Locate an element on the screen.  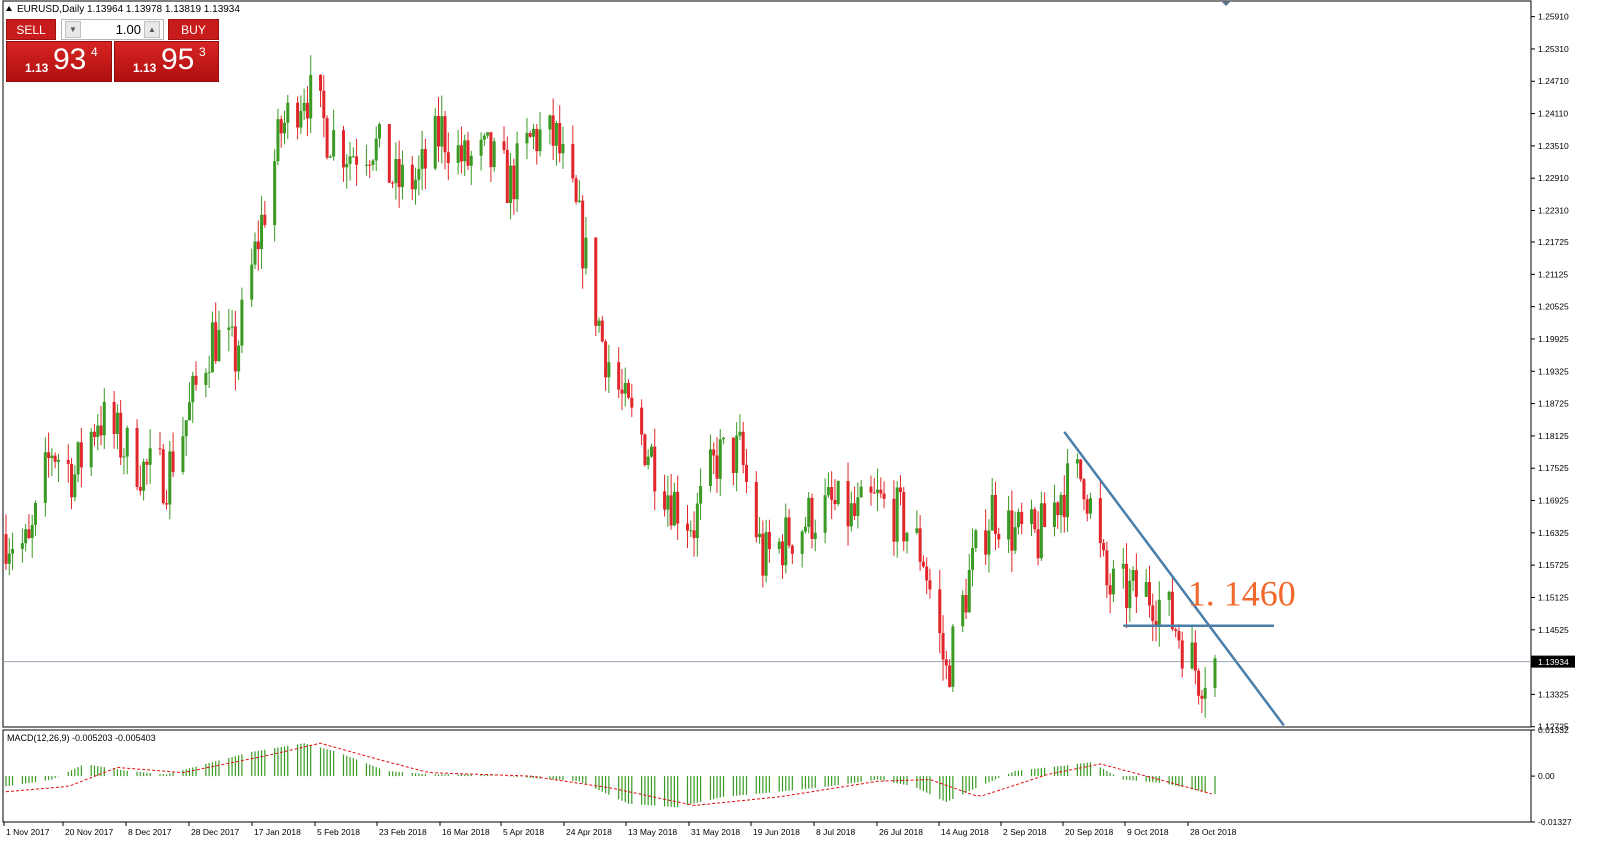
lot-decrease-icon: ▼ is located at coordinates (73, 29).